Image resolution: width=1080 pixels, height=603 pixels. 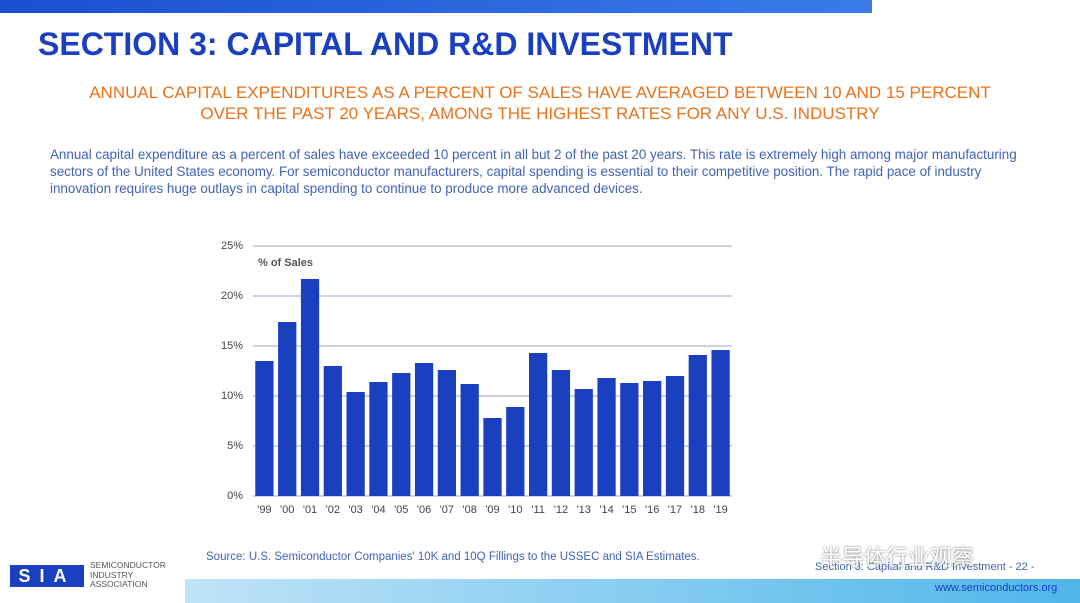 What do you see at coordinates (287, 510) in the screenshot?
I see `x-tick-label: '00` at bounding box center [287, 510].